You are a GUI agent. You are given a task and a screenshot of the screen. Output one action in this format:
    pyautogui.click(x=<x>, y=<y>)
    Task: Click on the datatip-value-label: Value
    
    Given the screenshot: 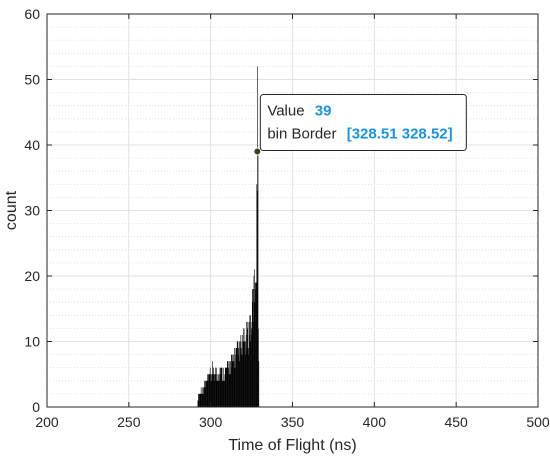 What is the action you would take?
    pyautogui.click(x=285, y=111)
    